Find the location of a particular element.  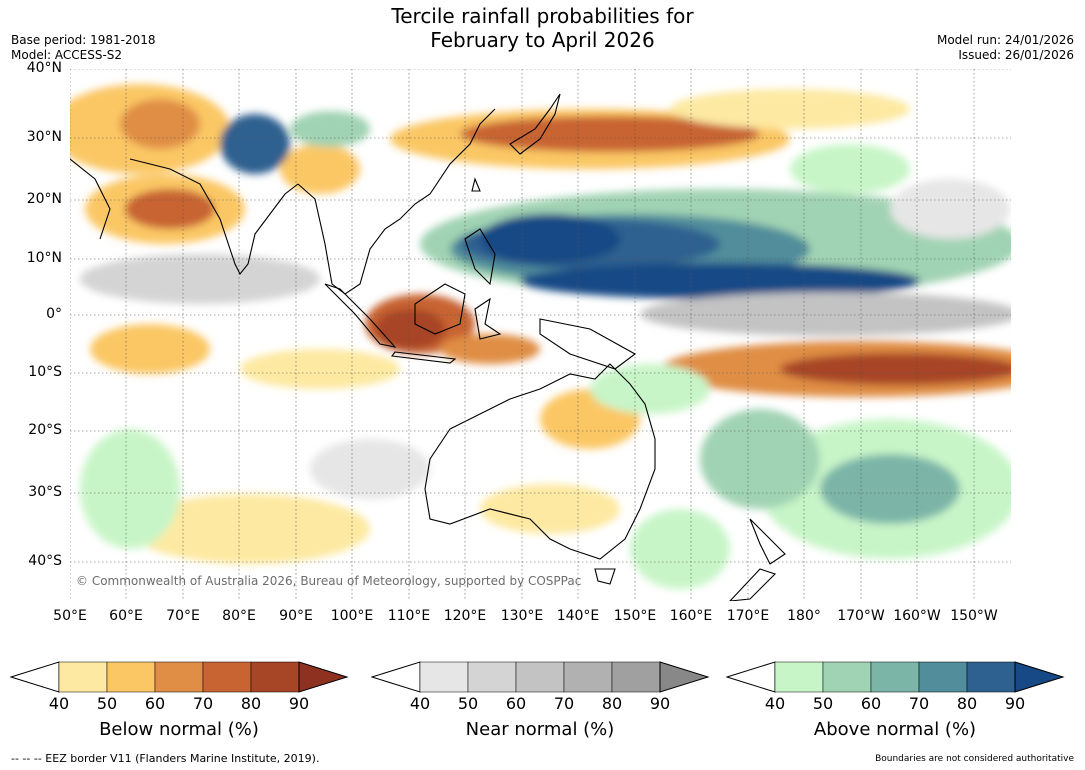

india-coast is located at coordinates (214, 217).